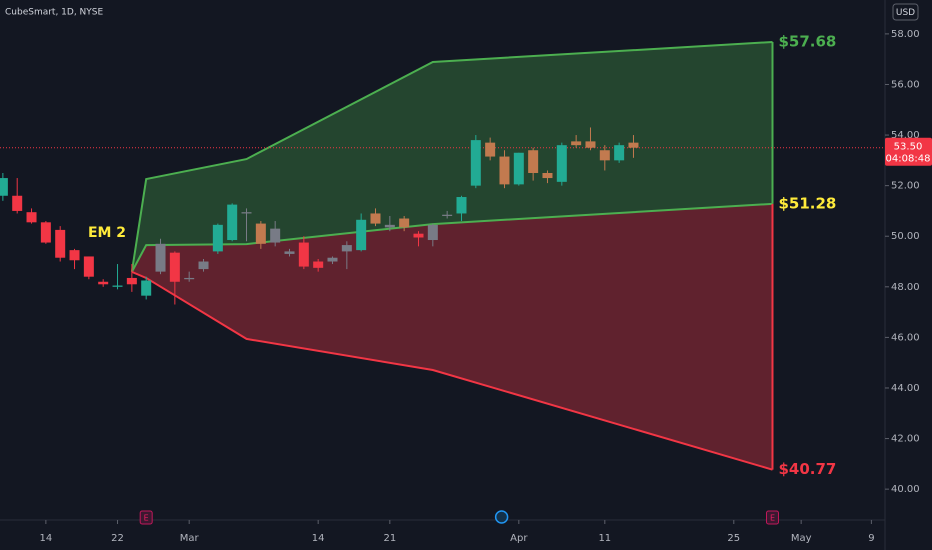 This screenshot has width=932, height=550. What do you see at coordinates (905, 84) in the screenshot?
I see `y-tick-label: 56.00` at bounding box center [905, 84].